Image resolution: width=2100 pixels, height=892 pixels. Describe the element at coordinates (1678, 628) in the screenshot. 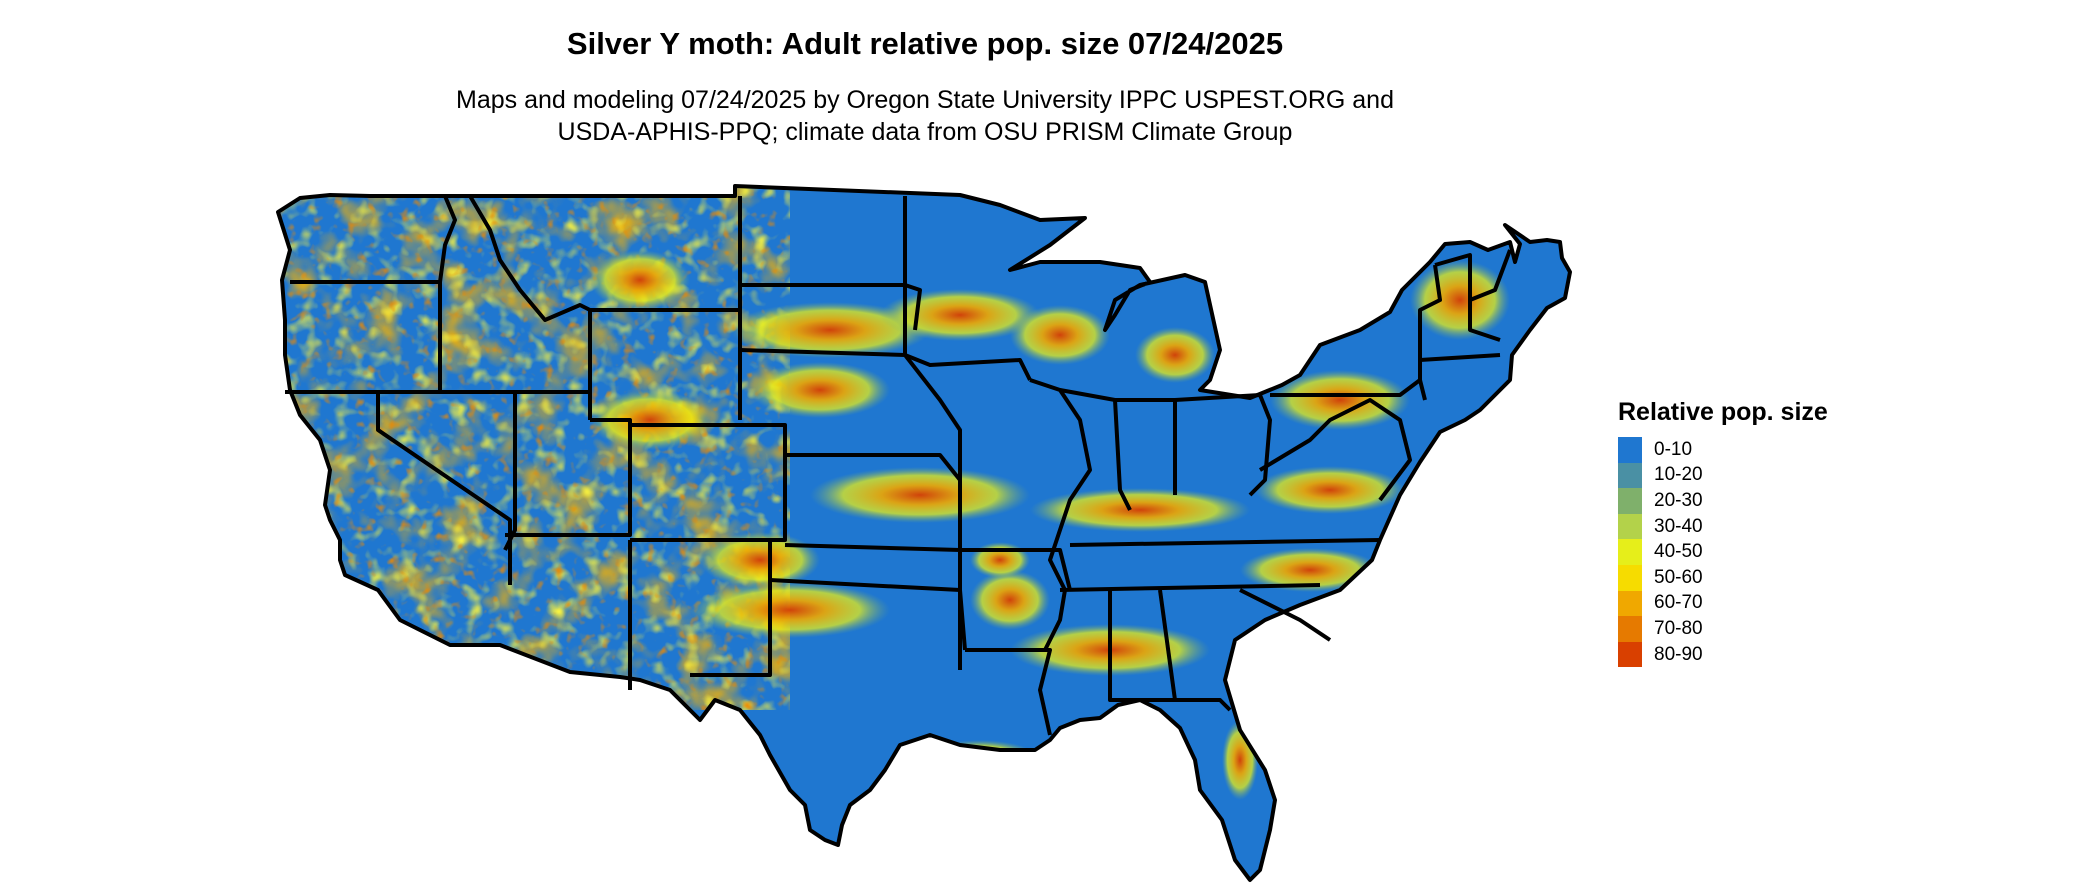

I see `legend-label: 70-80` at that location.